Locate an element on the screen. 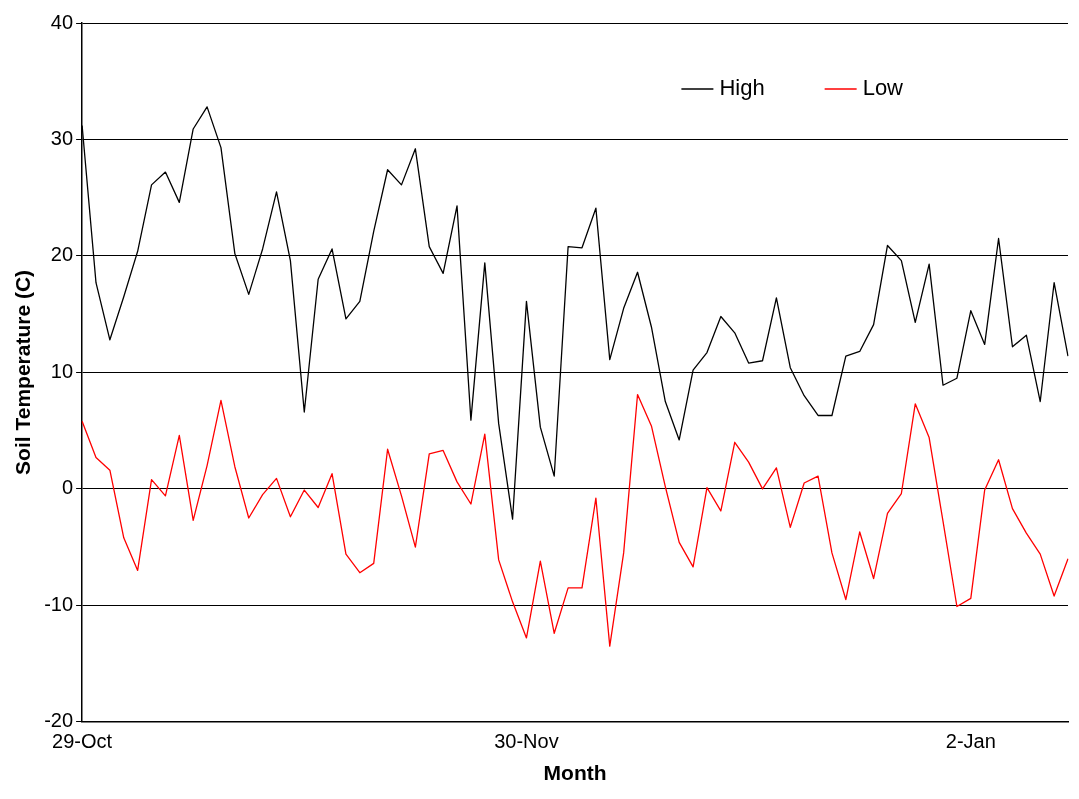  y-axis-title: Soil Temperature (C) is located at coordinates (23, 372).